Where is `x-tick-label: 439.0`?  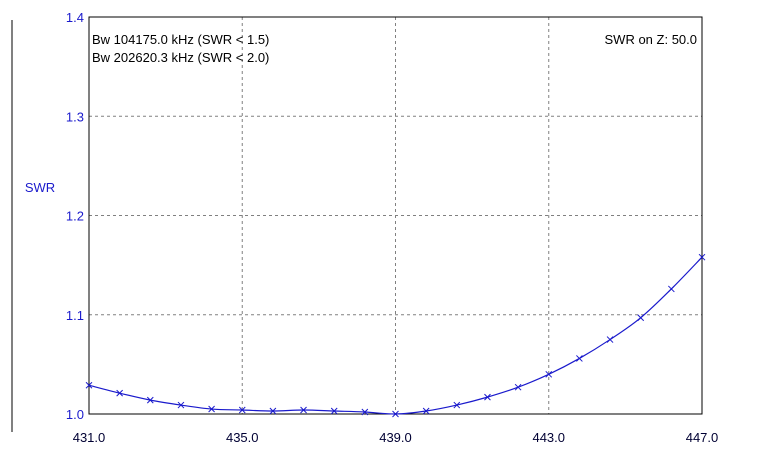
x-tick-label: 439.0 is located at coordinates (395, 437).